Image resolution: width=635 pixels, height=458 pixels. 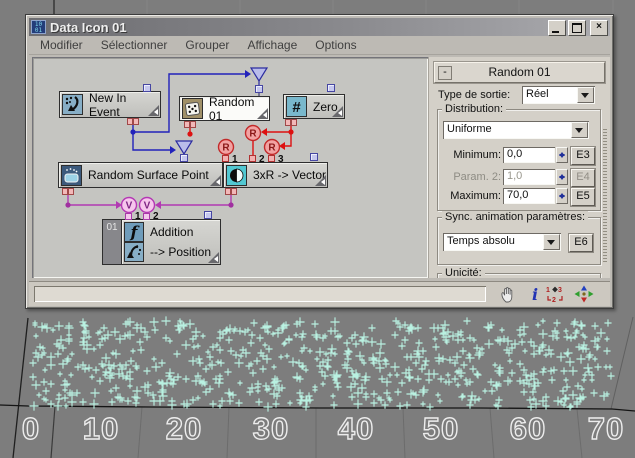 What do you see at coordinates (528, 428) in the screenshot?
I see `ruler-label: 60` at bounding box center [528, 428].